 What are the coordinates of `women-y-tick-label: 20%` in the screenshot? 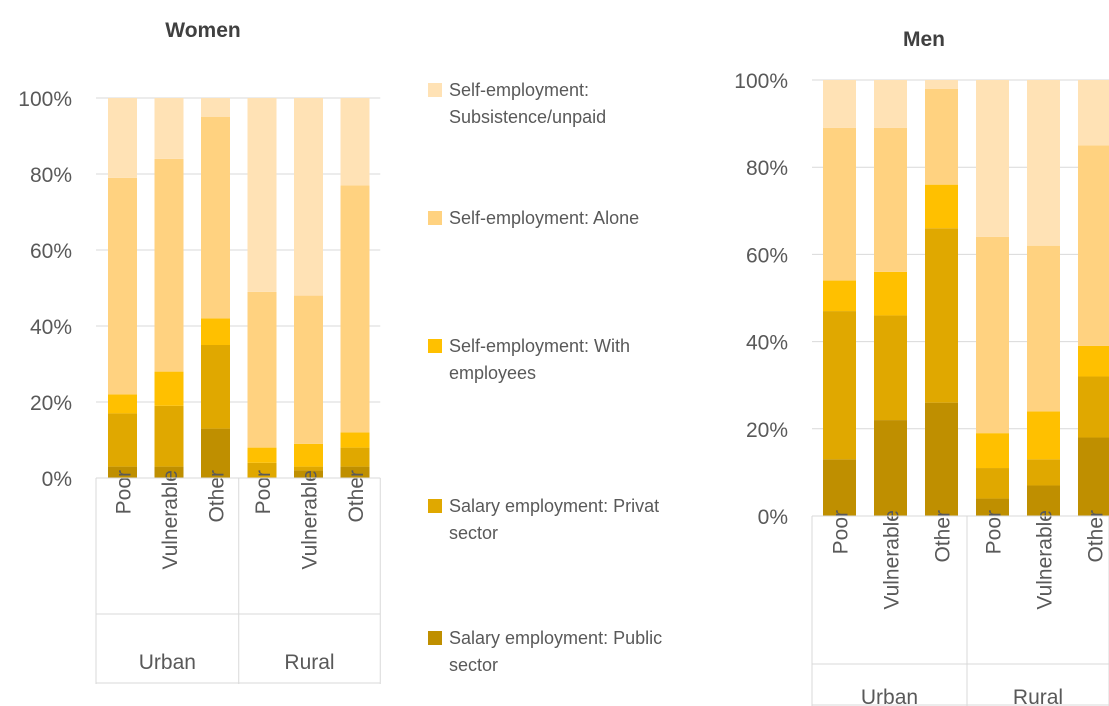 It's located at (51, 403).